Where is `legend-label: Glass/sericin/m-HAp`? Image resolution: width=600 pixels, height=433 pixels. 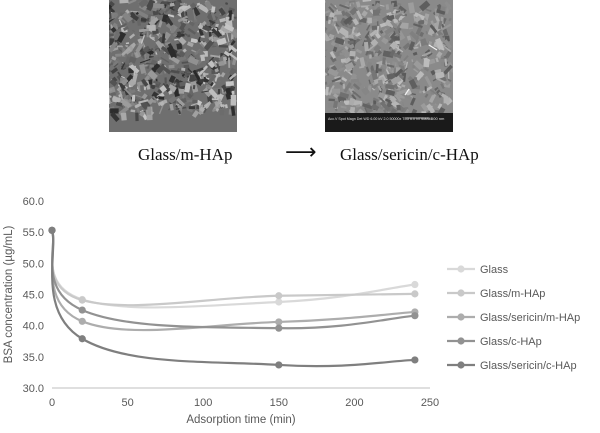
legend-label: Glass/sericin/m-HAp is located at coordinates (530, 318).